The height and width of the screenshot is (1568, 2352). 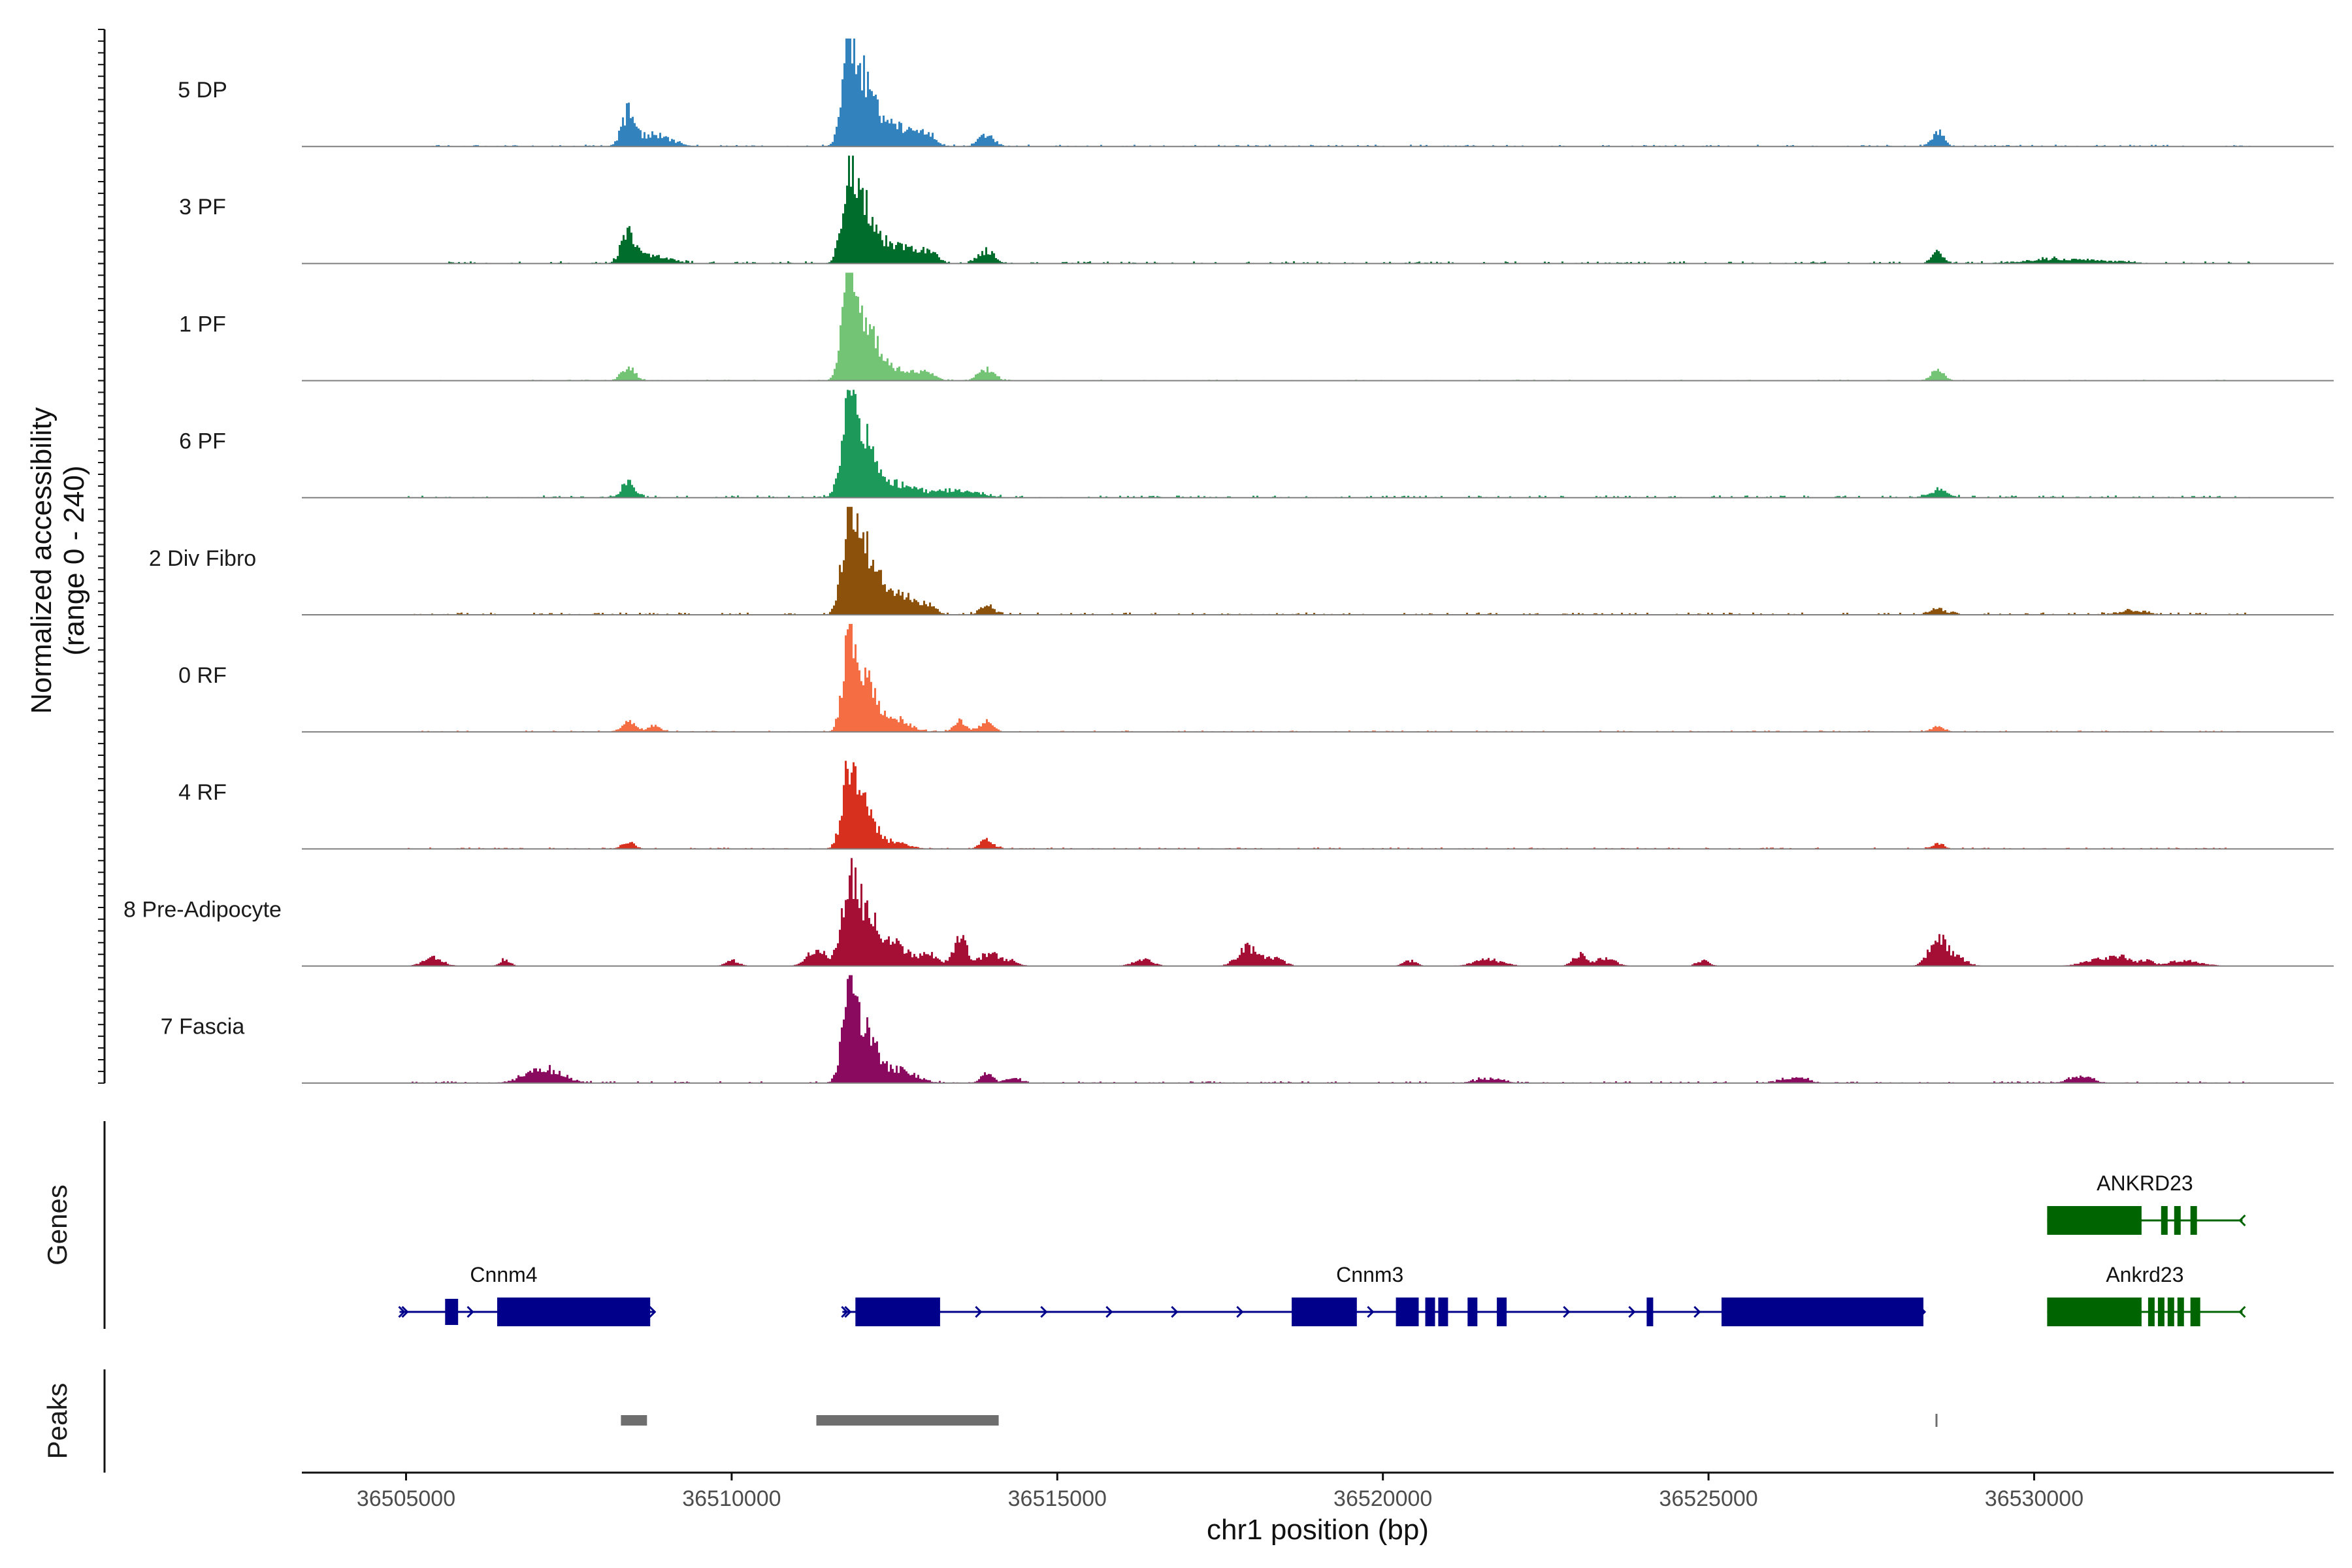 I want to click on track-label: 6 PF, so click(x=202, y=441).